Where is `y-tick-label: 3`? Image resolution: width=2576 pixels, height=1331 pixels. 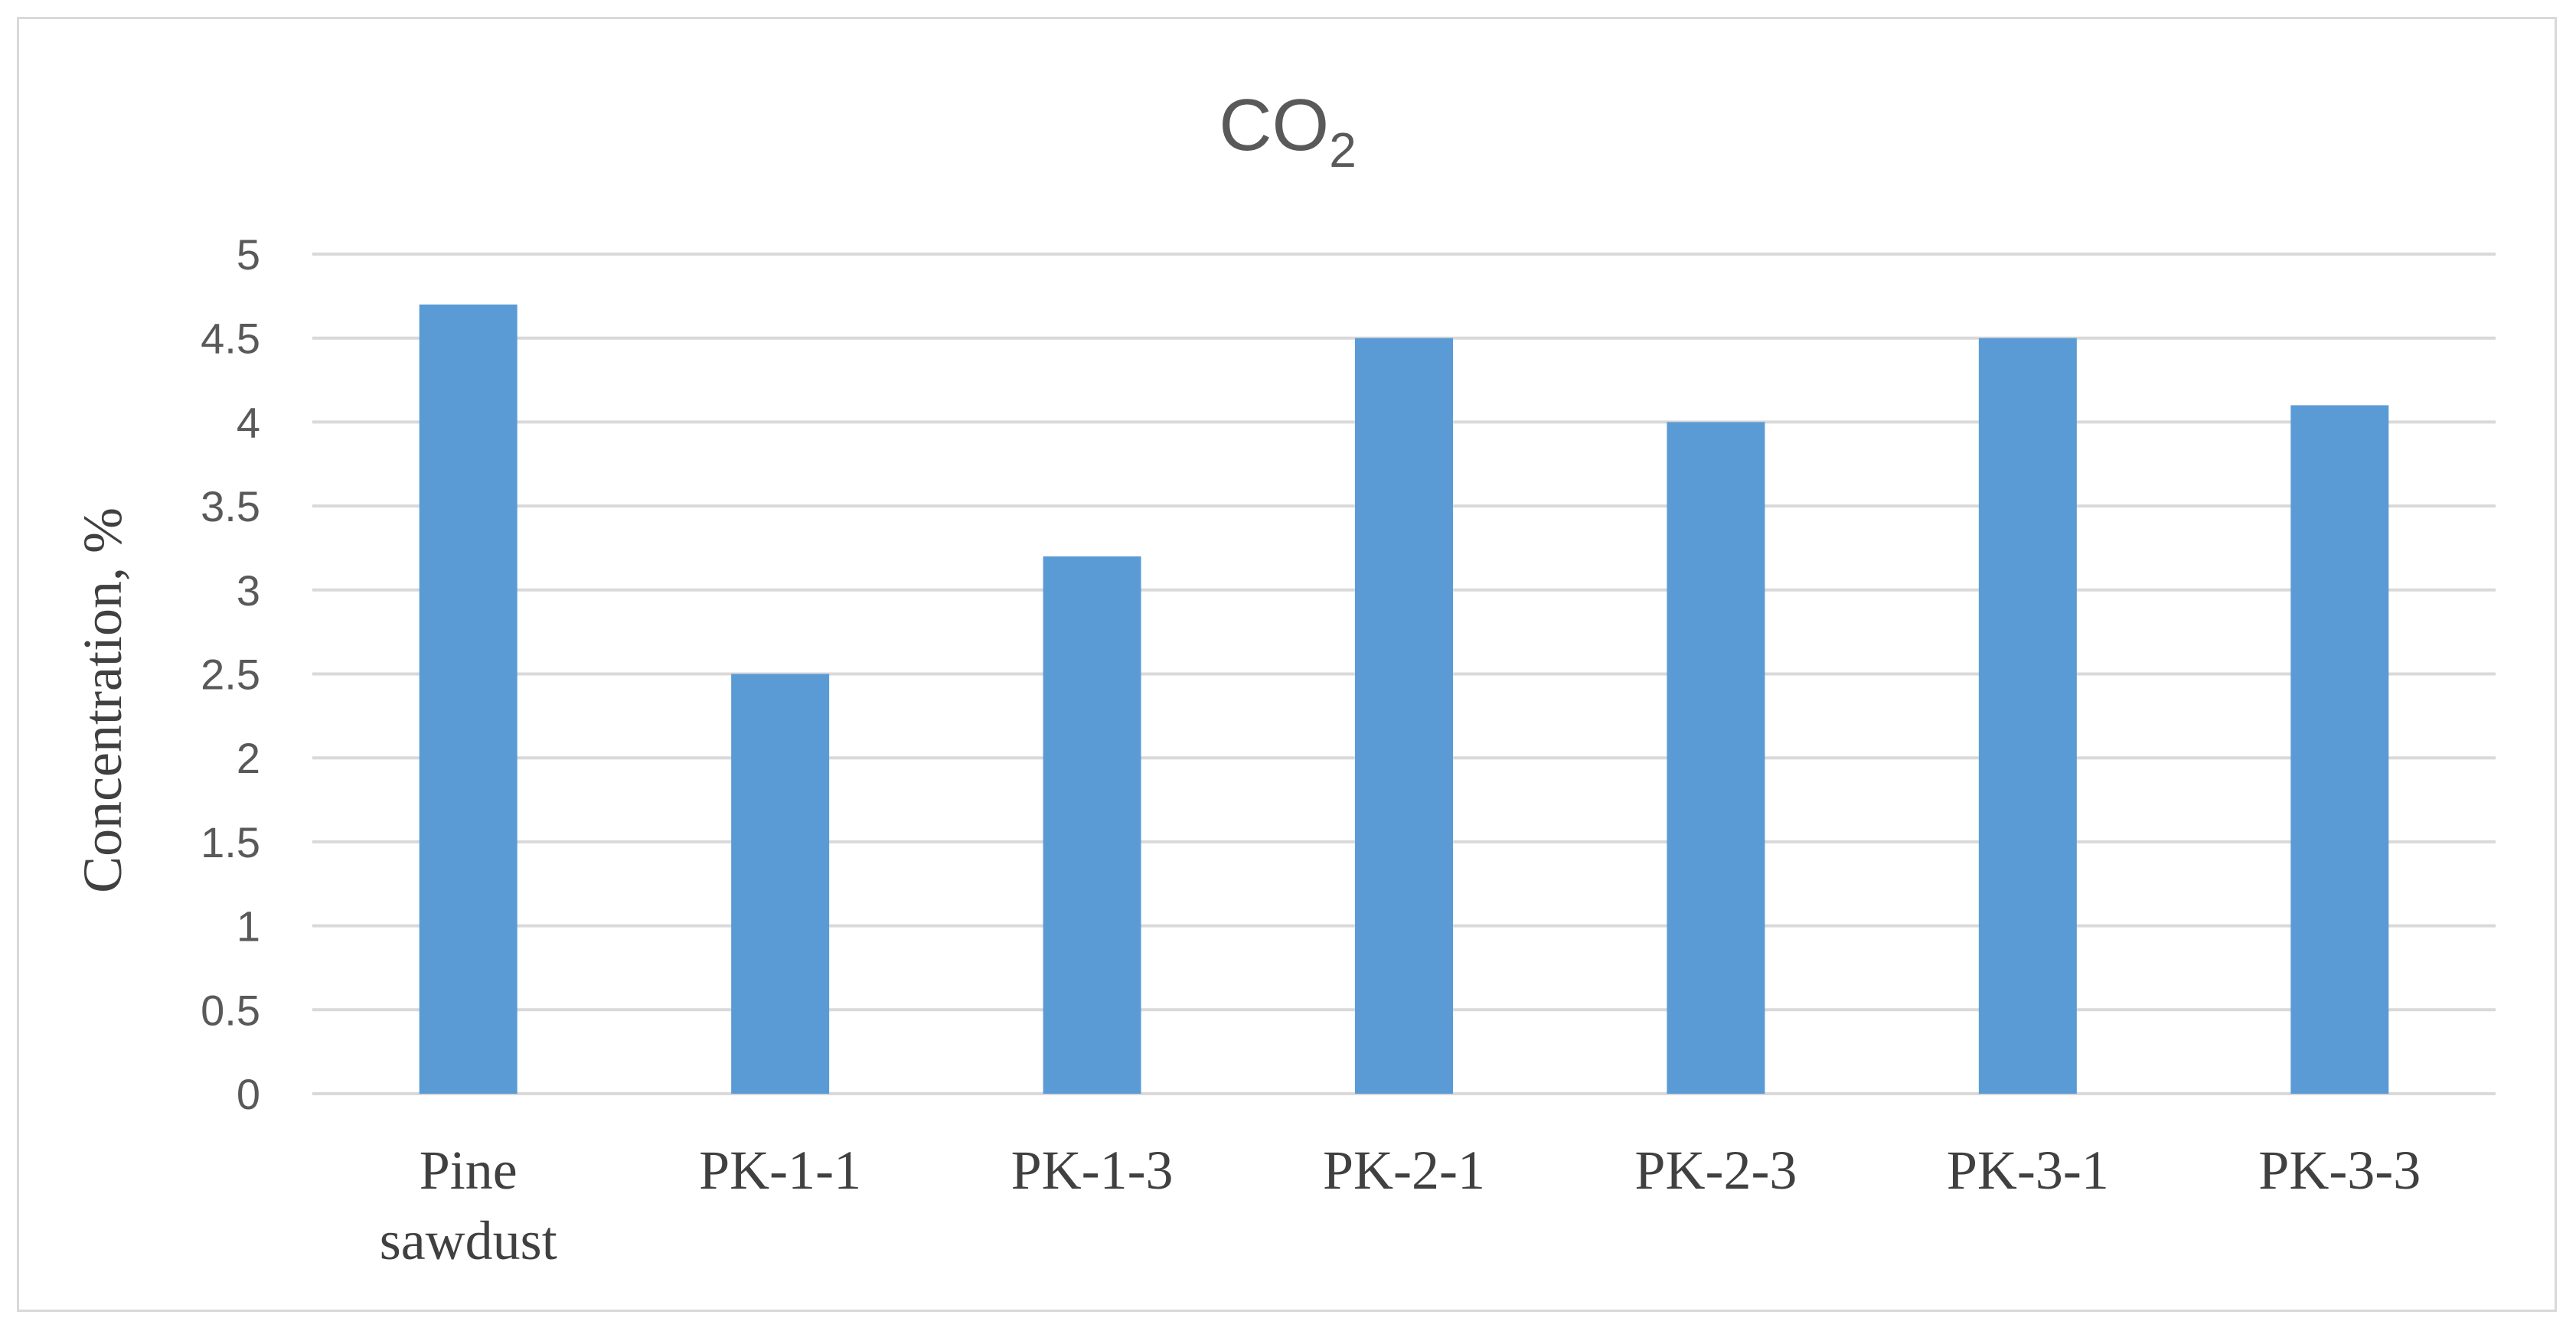 y-tick-label: 3 is located at coordinates (248, 590).